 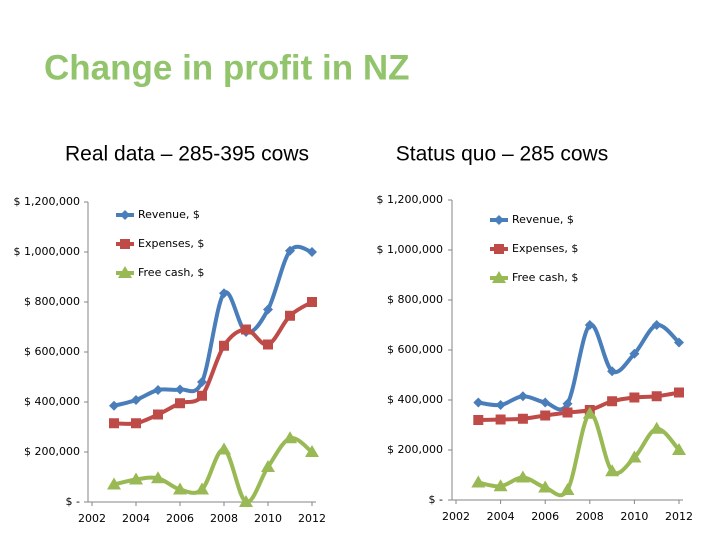 I want to click on legend-label: Revenue, $, so click(x=169, y=214).